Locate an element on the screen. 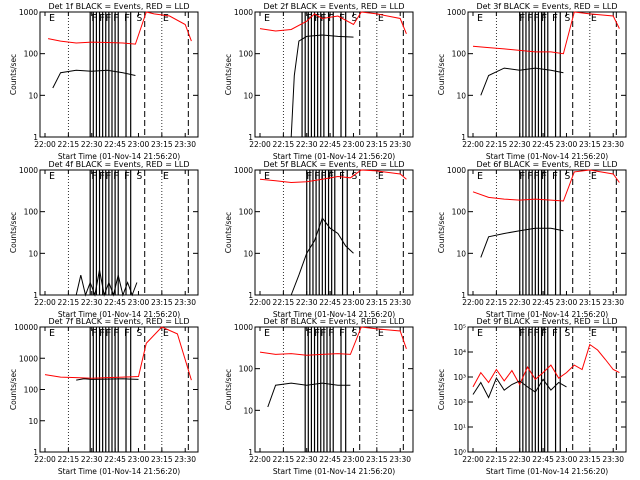  panel-9-x-tick-label-2: 22:30 is located at coordinates (520, 459).